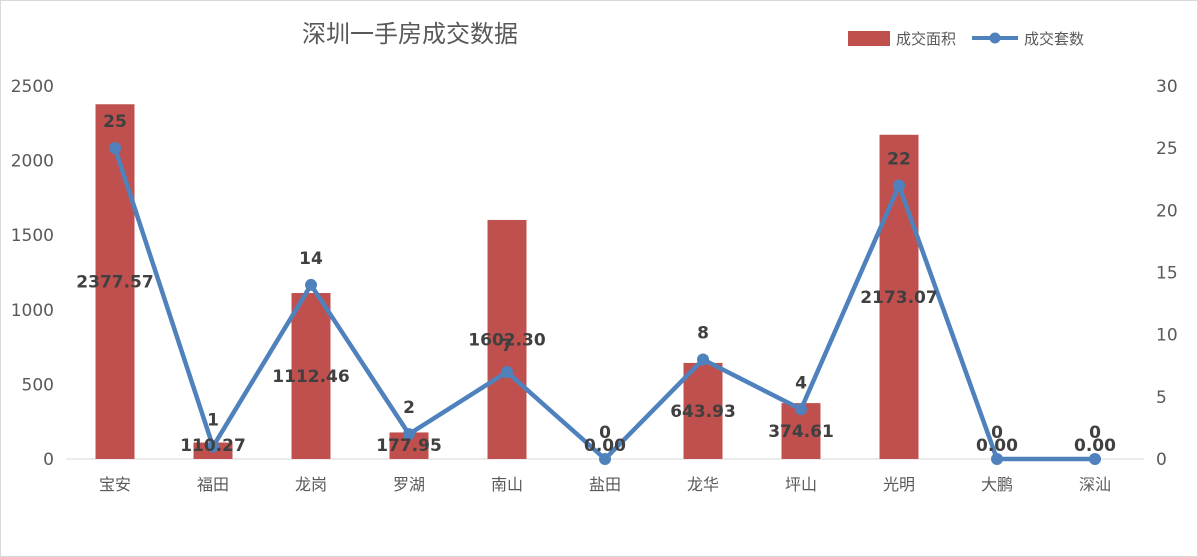  I want to click on legend-swatch-area, so click(869, 38).